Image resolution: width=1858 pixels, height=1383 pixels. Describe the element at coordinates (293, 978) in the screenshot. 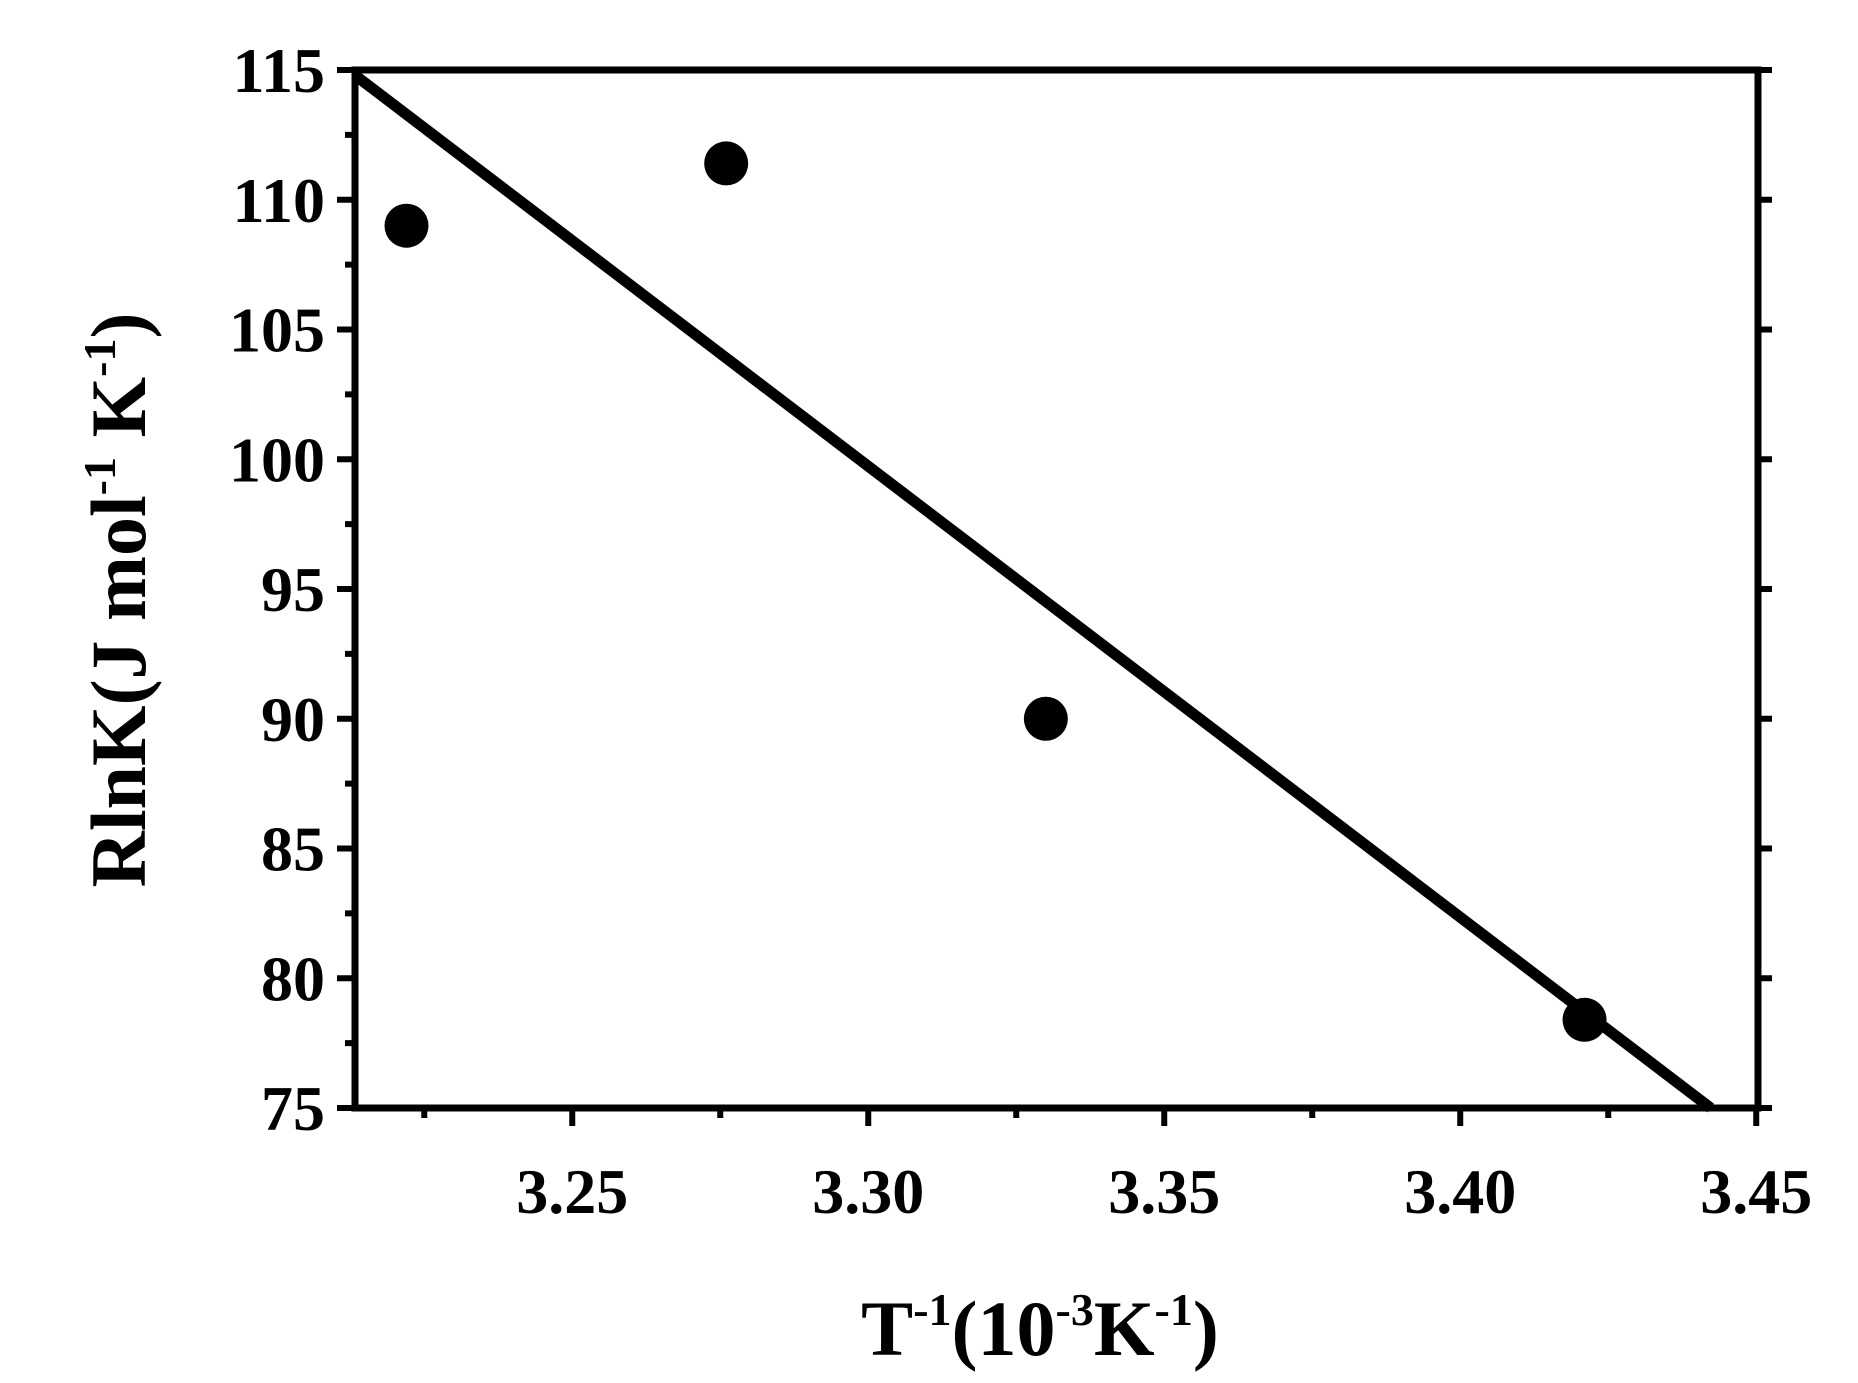

I see `y-tick-label: 80` at that location.